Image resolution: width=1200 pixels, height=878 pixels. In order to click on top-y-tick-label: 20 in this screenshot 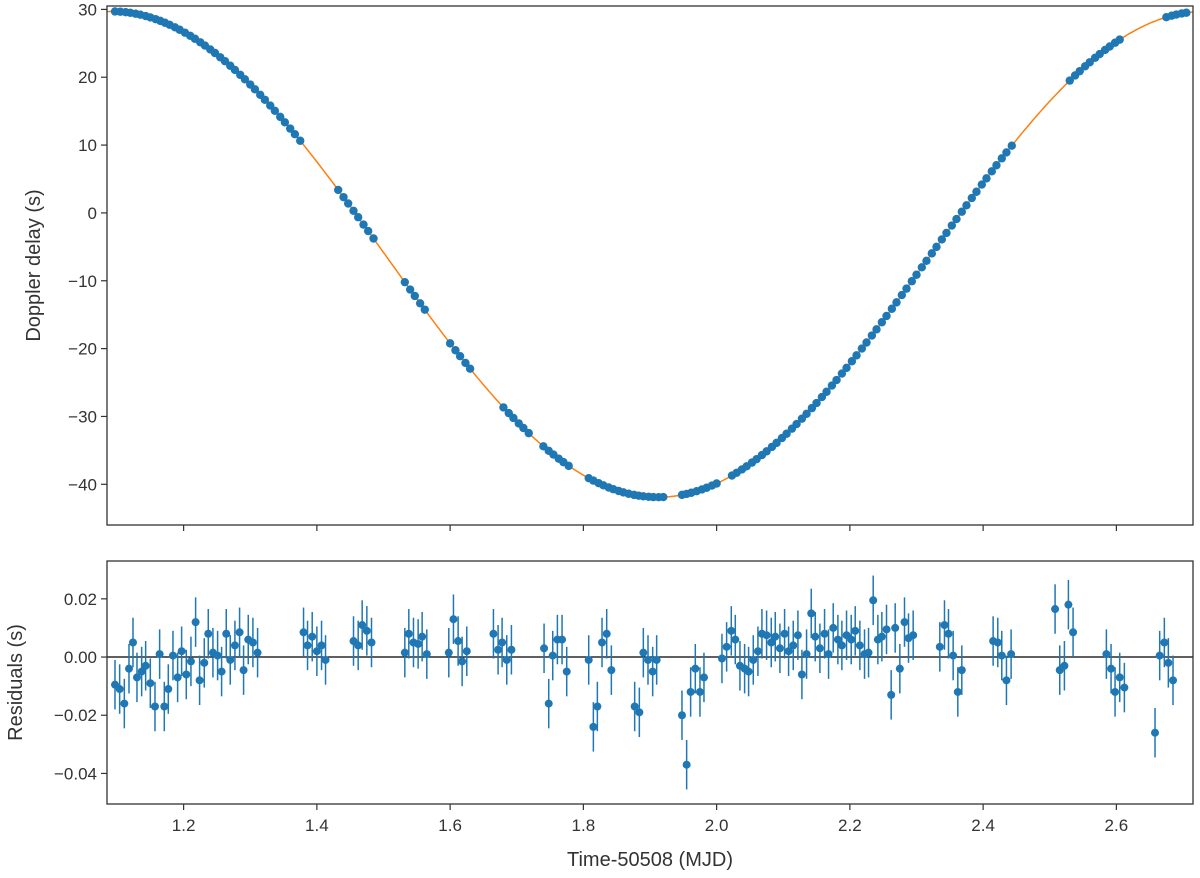, I will do `click(87, 77)`.